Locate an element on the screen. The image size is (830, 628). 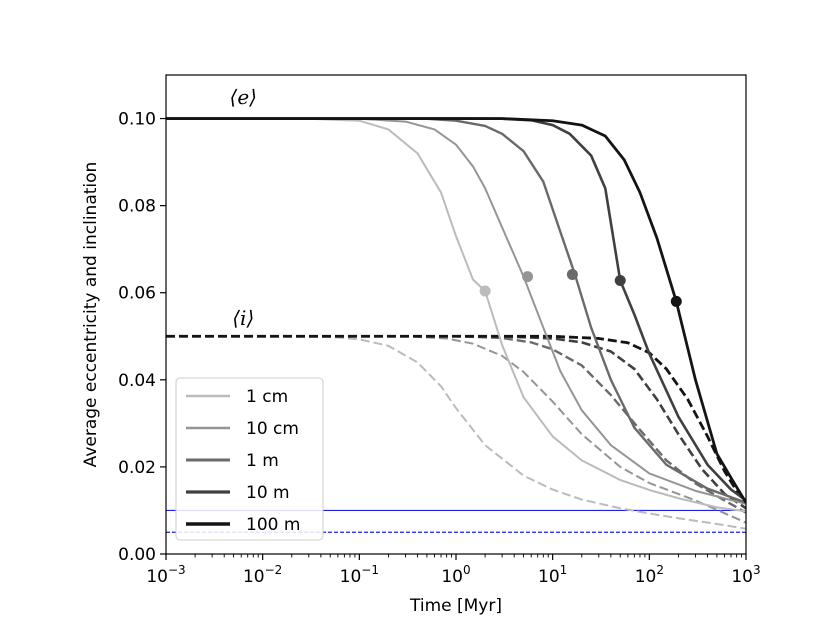
x-axis-title: Time [Myr] is located at coordinates (455, 606).